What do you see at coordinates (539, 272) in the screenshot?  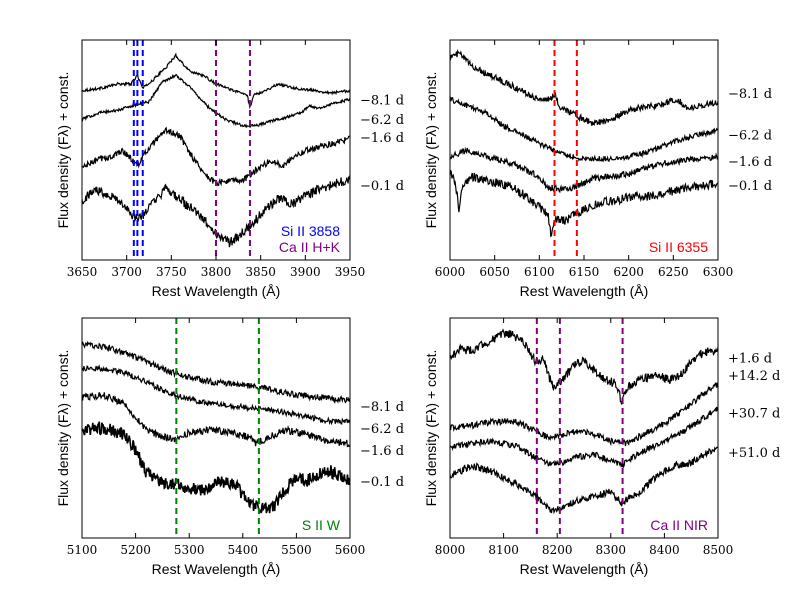 I see `x-tick-label: 6100` at bounding box center [539, 272].